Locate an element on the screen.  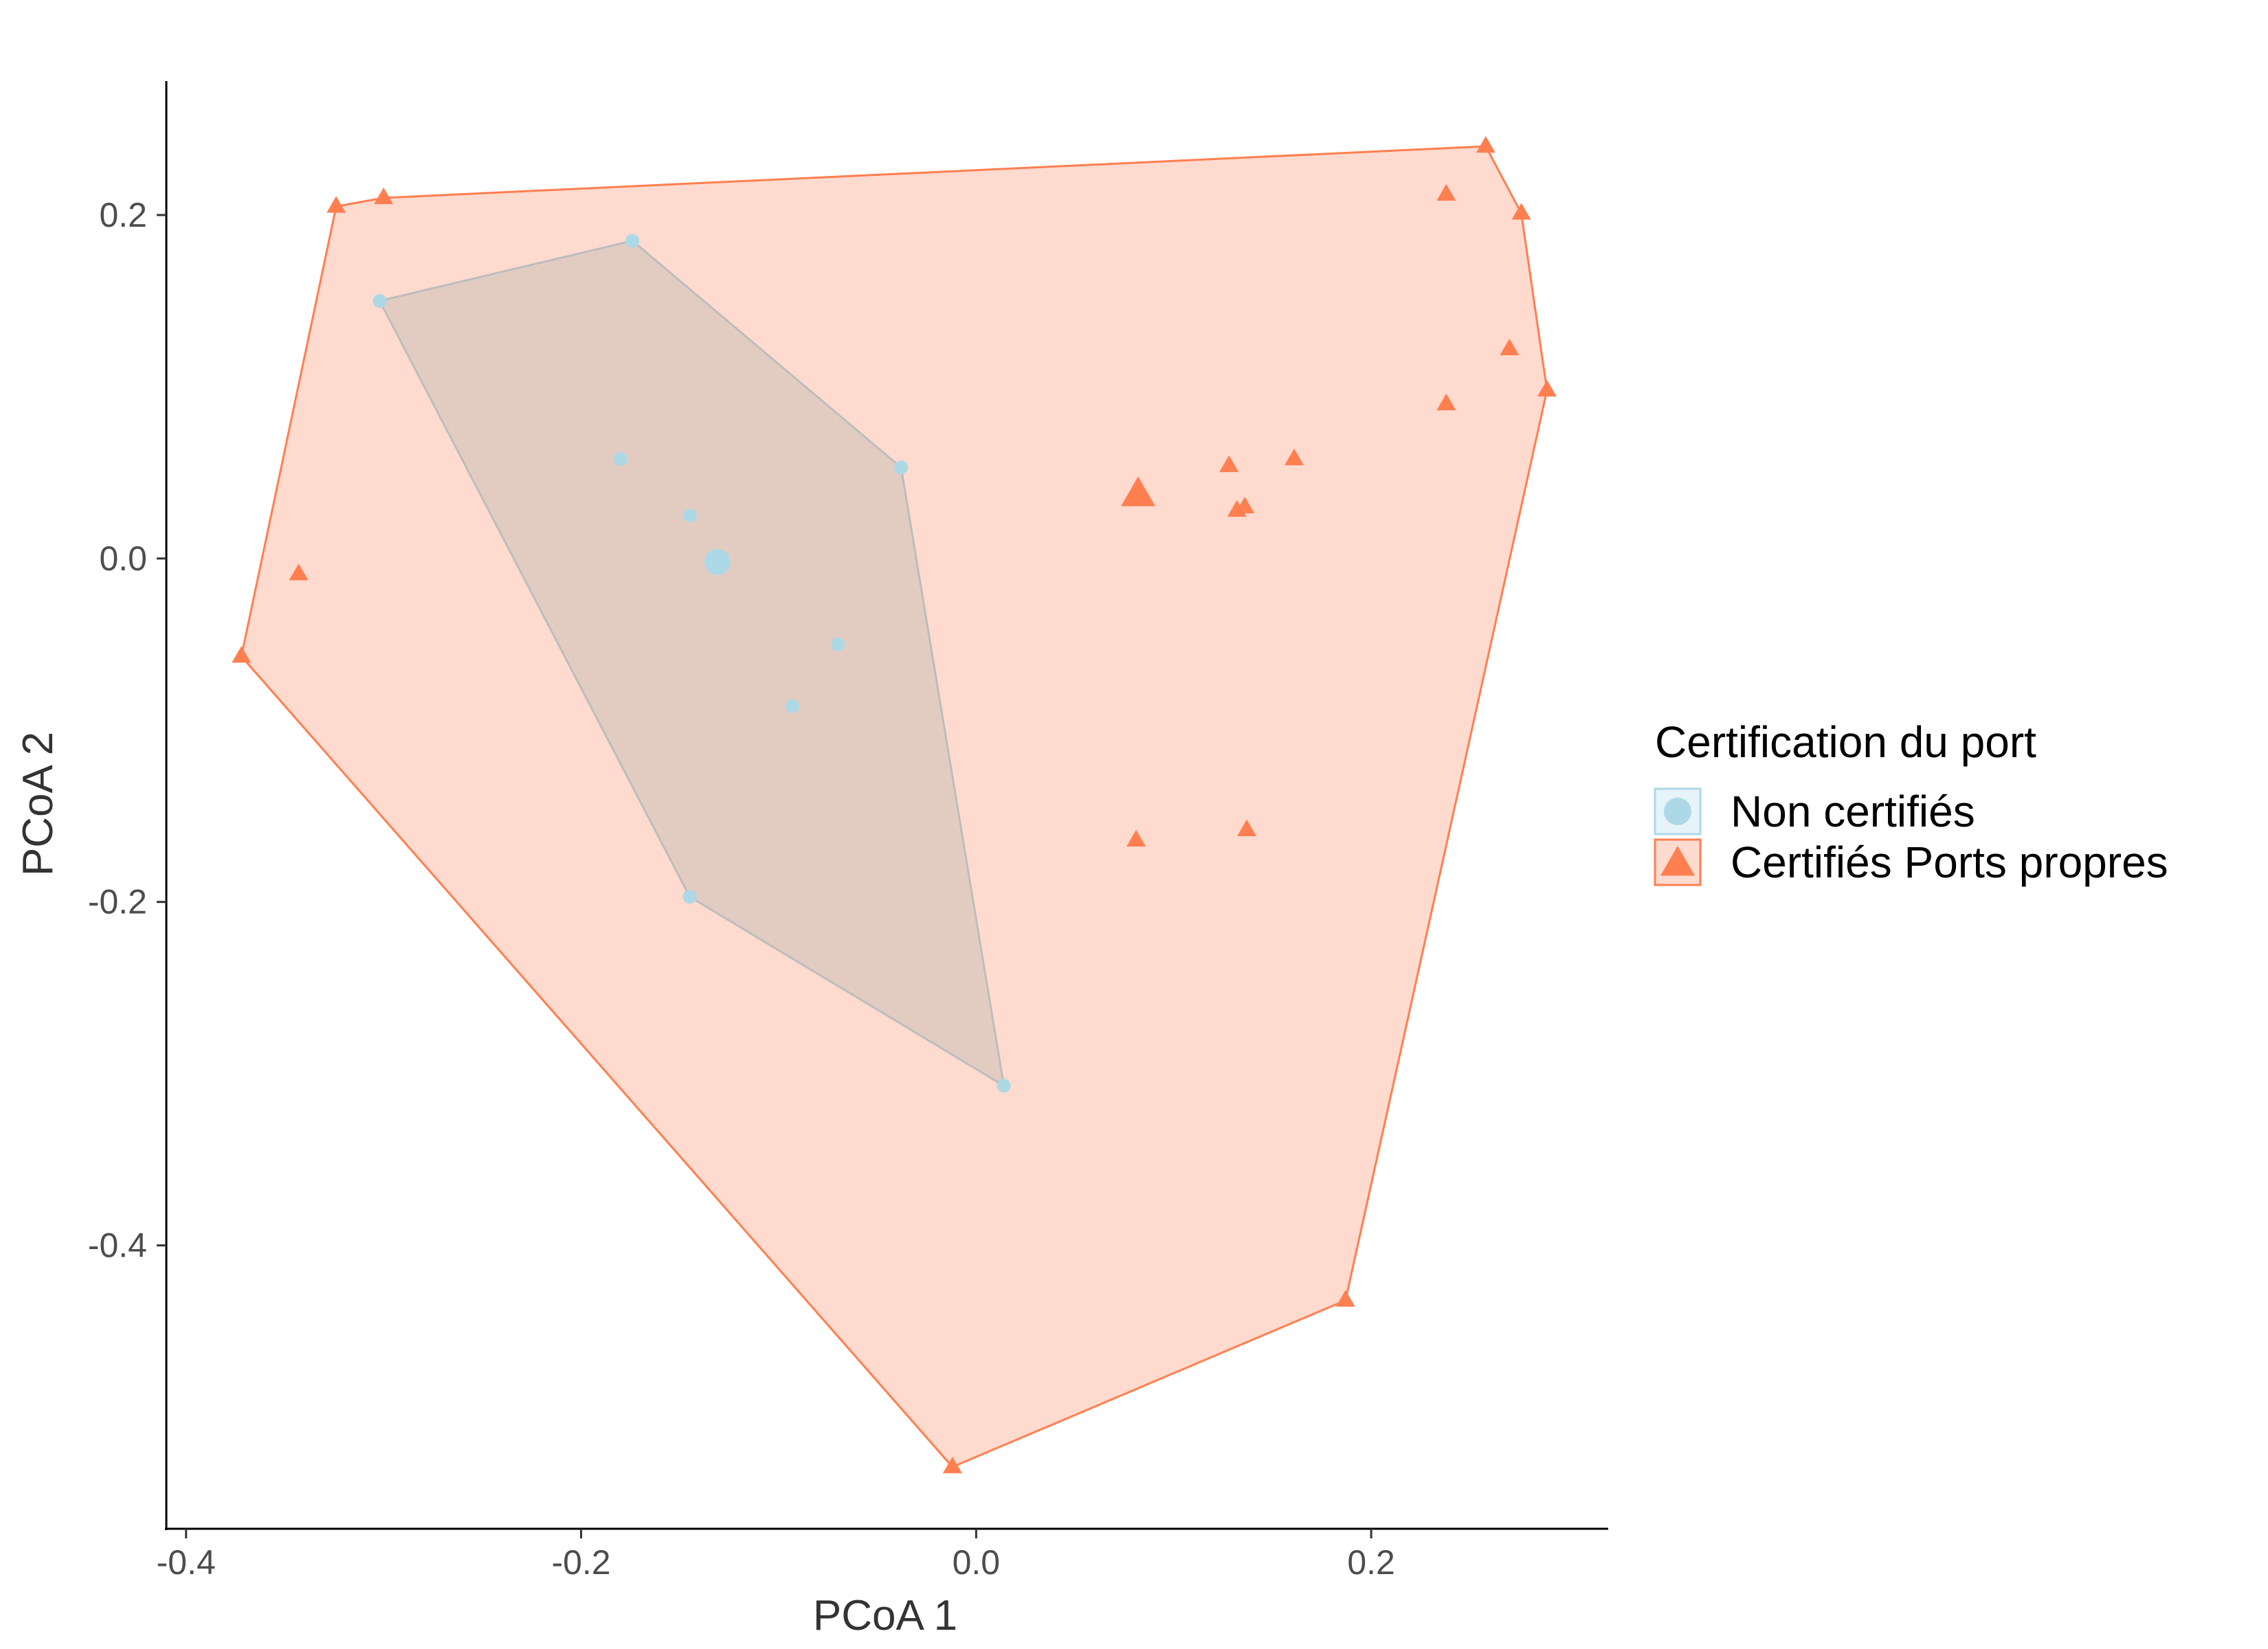
legend-item-non-certifies: Non certifiés is located at coordinates (1814, 811).